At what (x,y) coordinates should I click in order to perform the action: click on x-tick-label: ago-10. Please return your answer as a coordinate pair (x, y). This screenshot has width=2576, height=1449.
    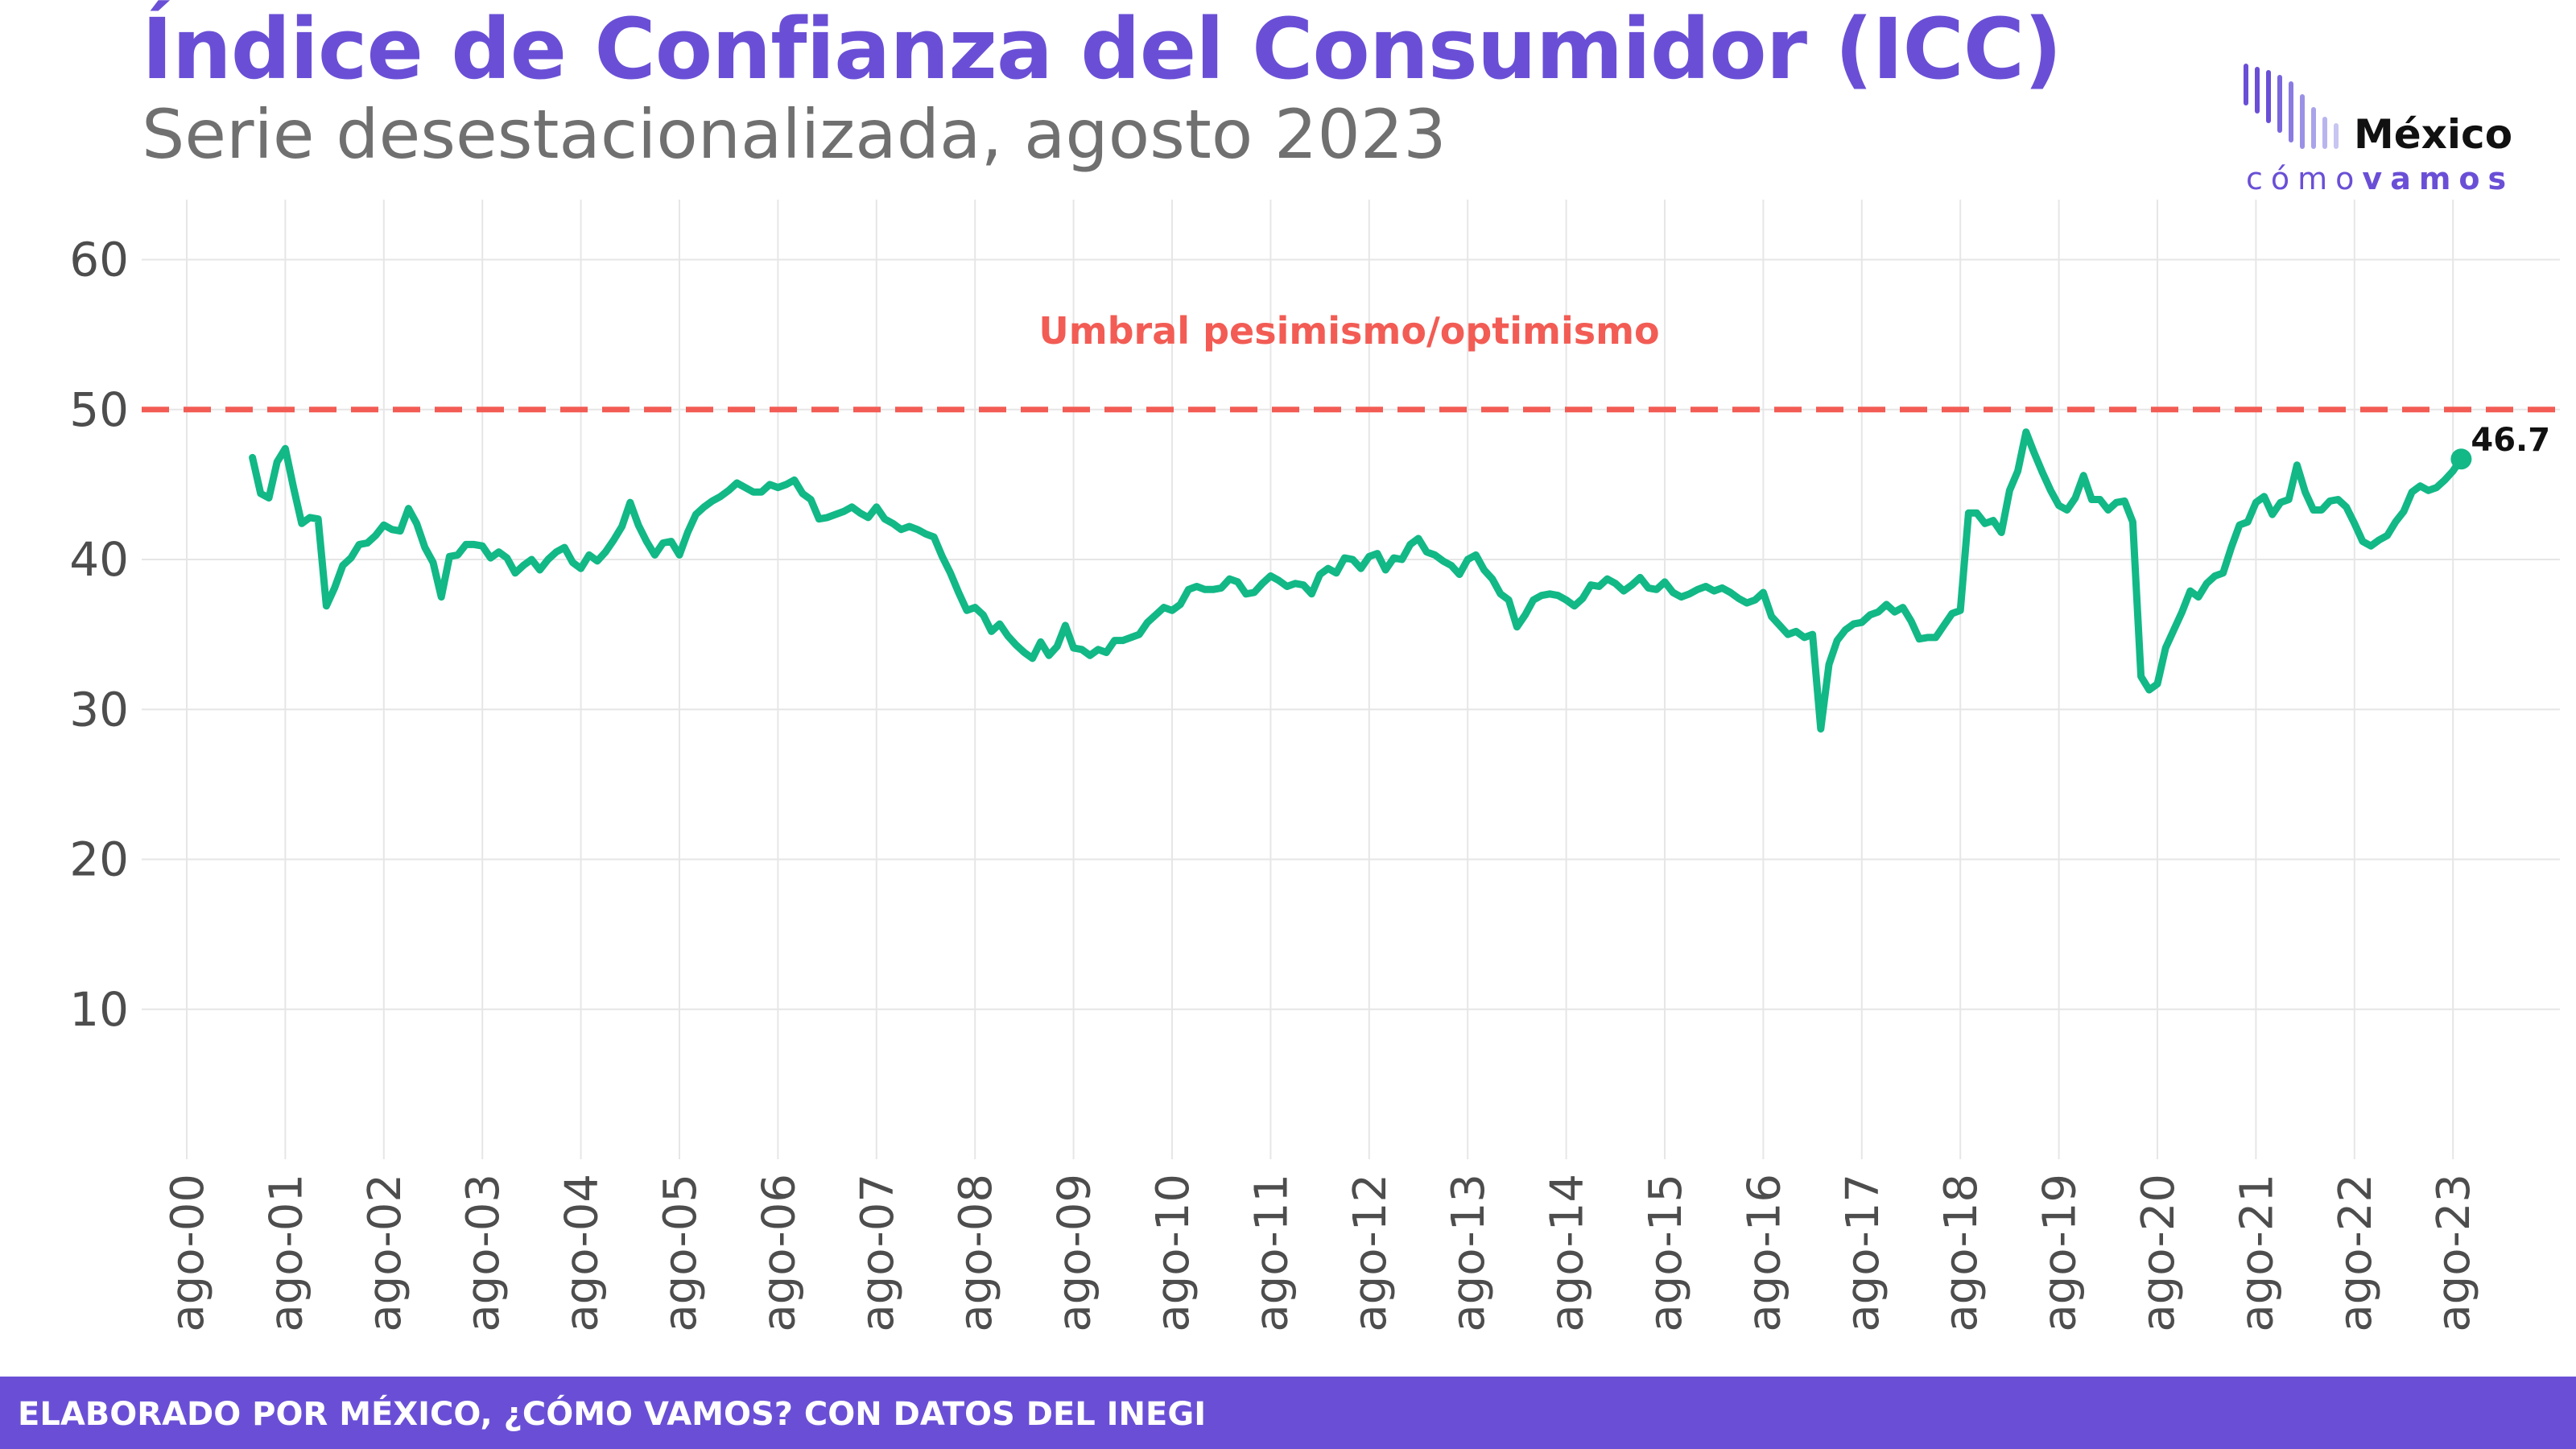
    Looking at the image, I should click on (1173, 1253).